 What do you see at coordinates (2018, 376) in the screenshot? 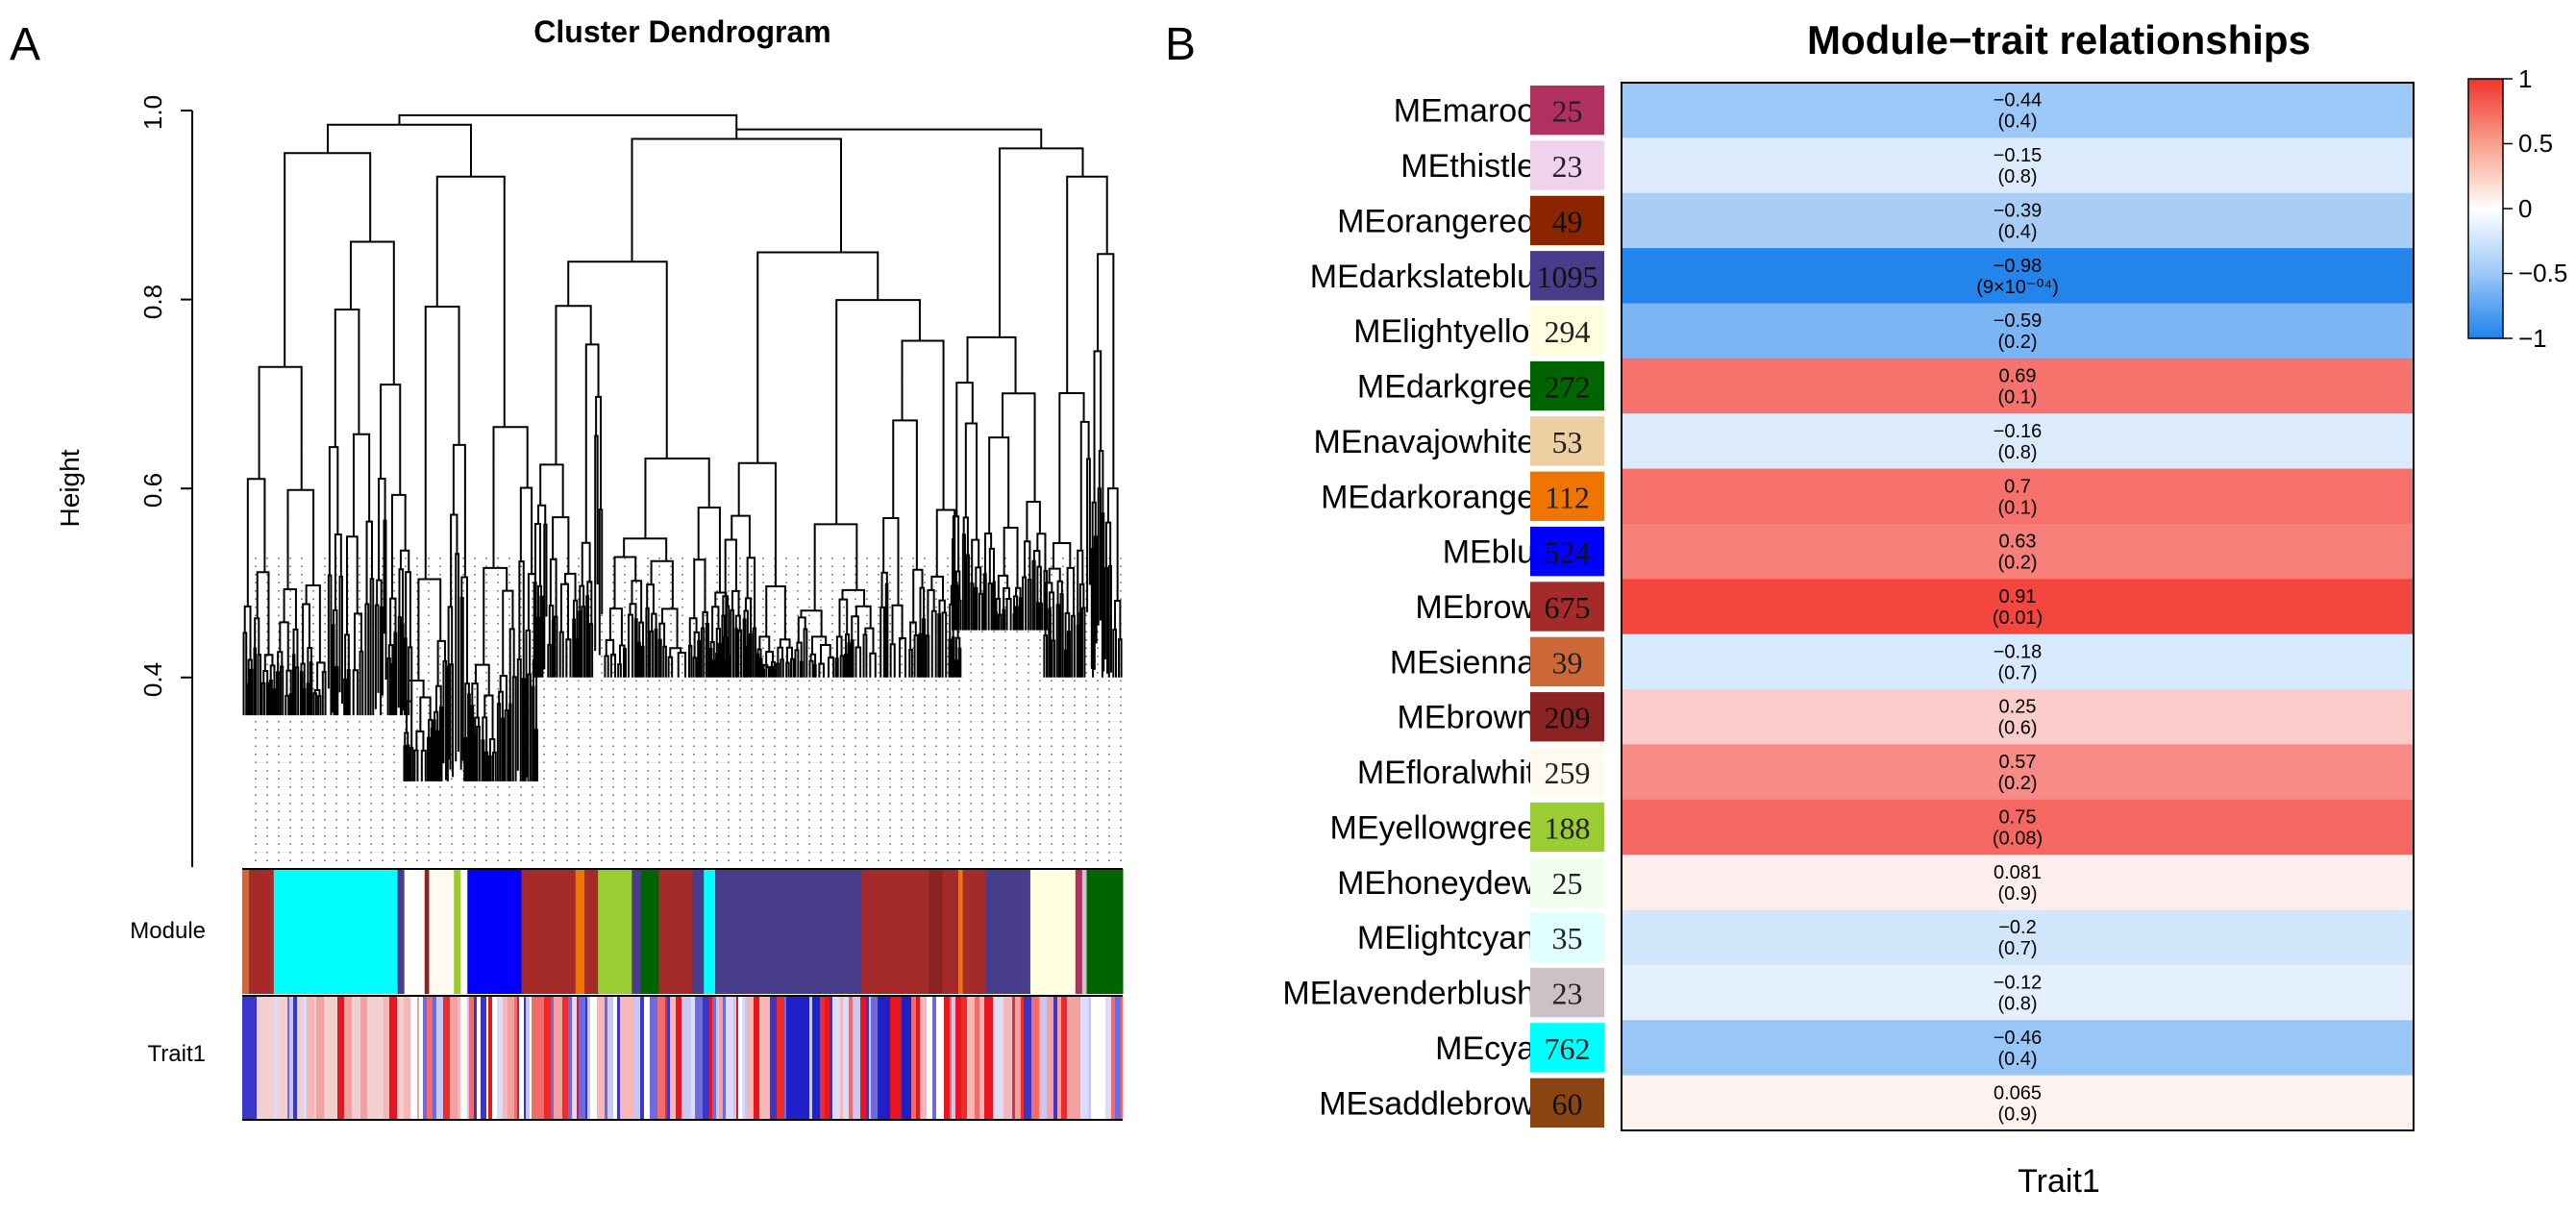
I see `correlation-label: 0.69` at bounding box center [2018, 376].